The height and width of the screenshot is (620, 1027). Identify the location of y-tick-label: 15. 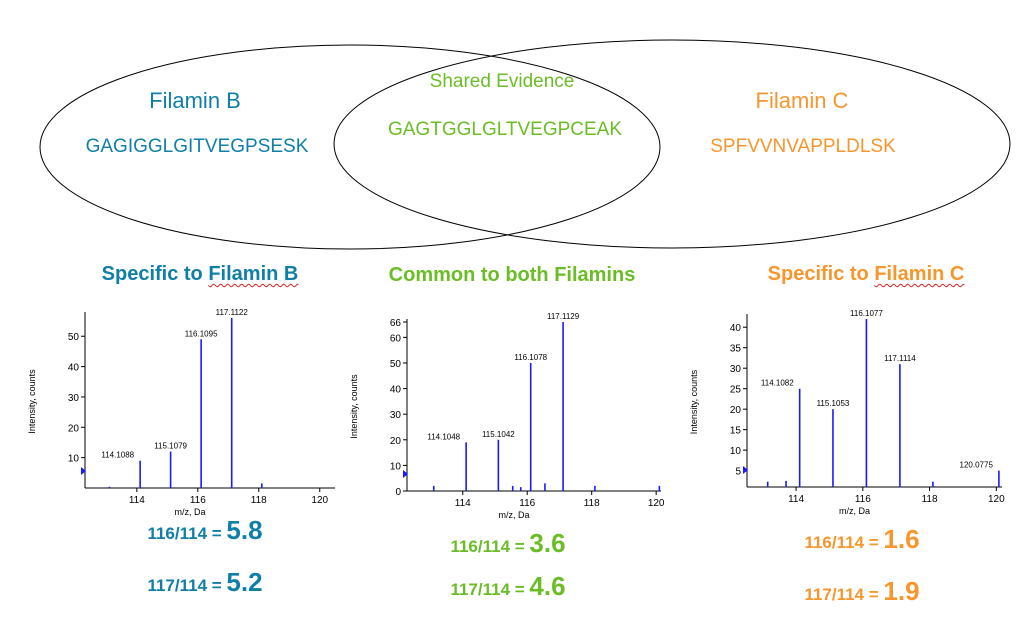
(736, 431).